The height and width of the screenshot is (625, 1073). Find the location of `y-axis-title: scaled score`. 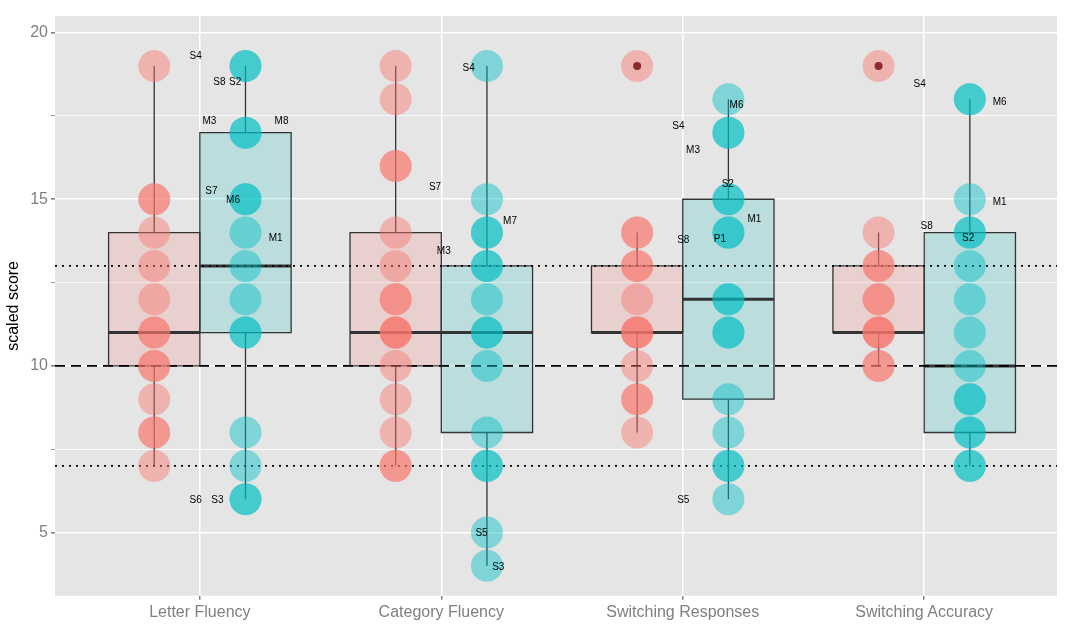

y-axis-title: scaled score is located at coordinates (13, 305).